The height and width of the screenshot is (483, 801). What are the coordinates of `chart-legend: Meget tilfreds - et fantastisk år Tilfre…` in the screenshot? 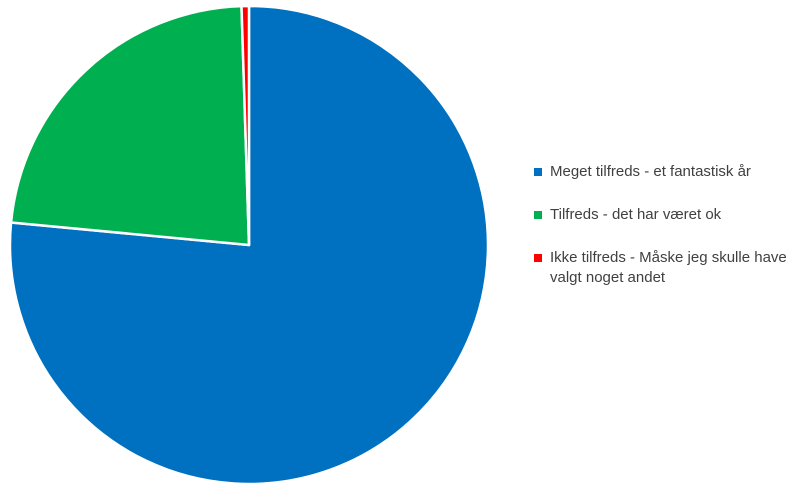 It's located at (666, 236).